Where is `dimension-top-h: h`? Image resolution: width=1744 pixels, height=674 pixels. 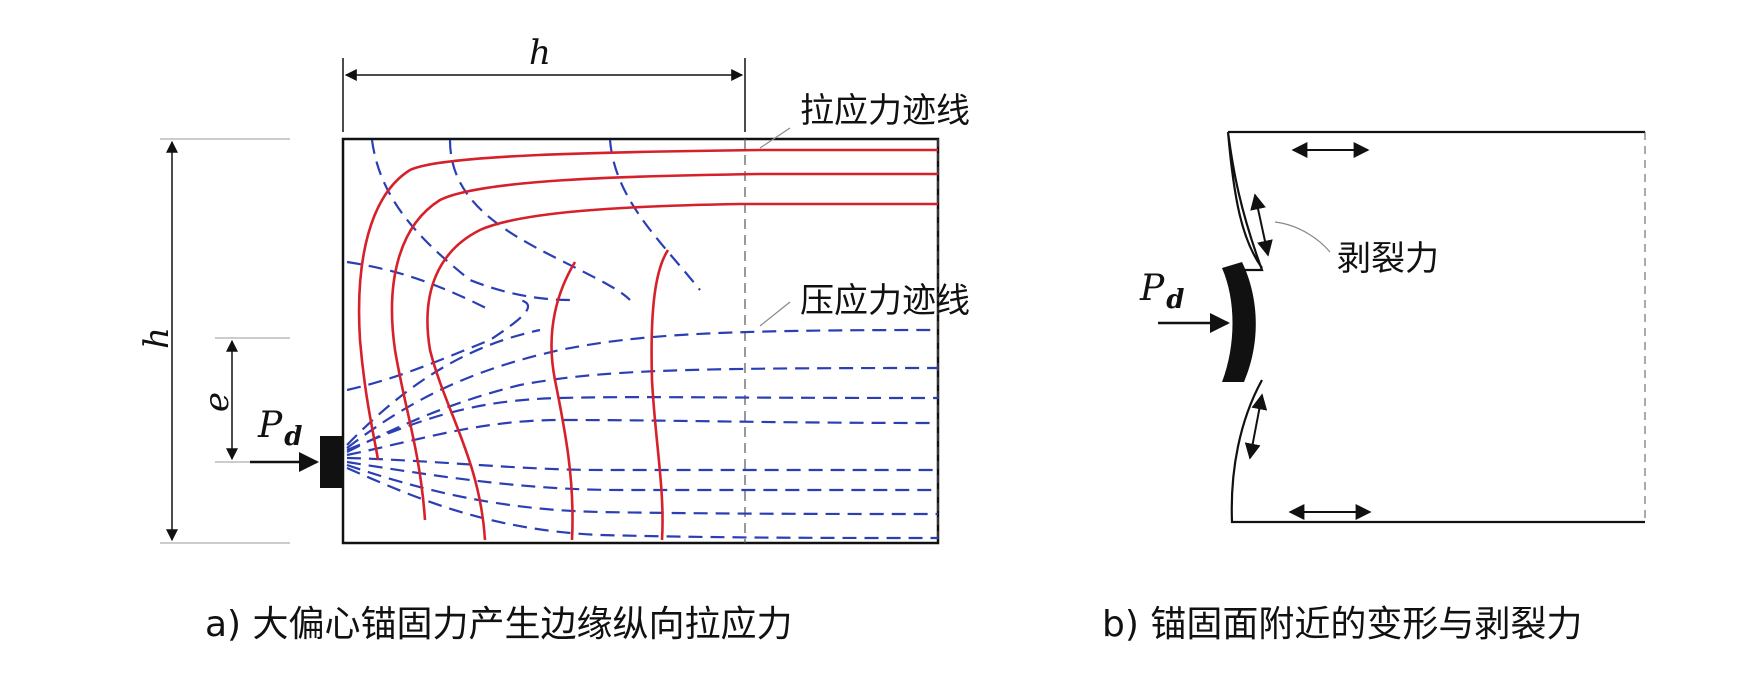
dimension-top-h: h is located at coordinates (544, 82).